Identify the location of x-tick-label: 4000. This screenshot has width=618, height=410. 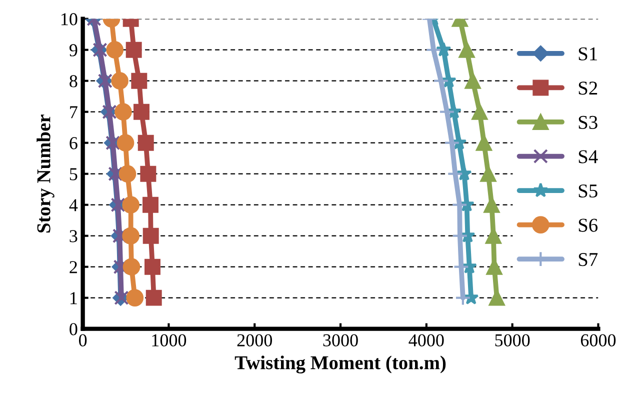
(426, 340).